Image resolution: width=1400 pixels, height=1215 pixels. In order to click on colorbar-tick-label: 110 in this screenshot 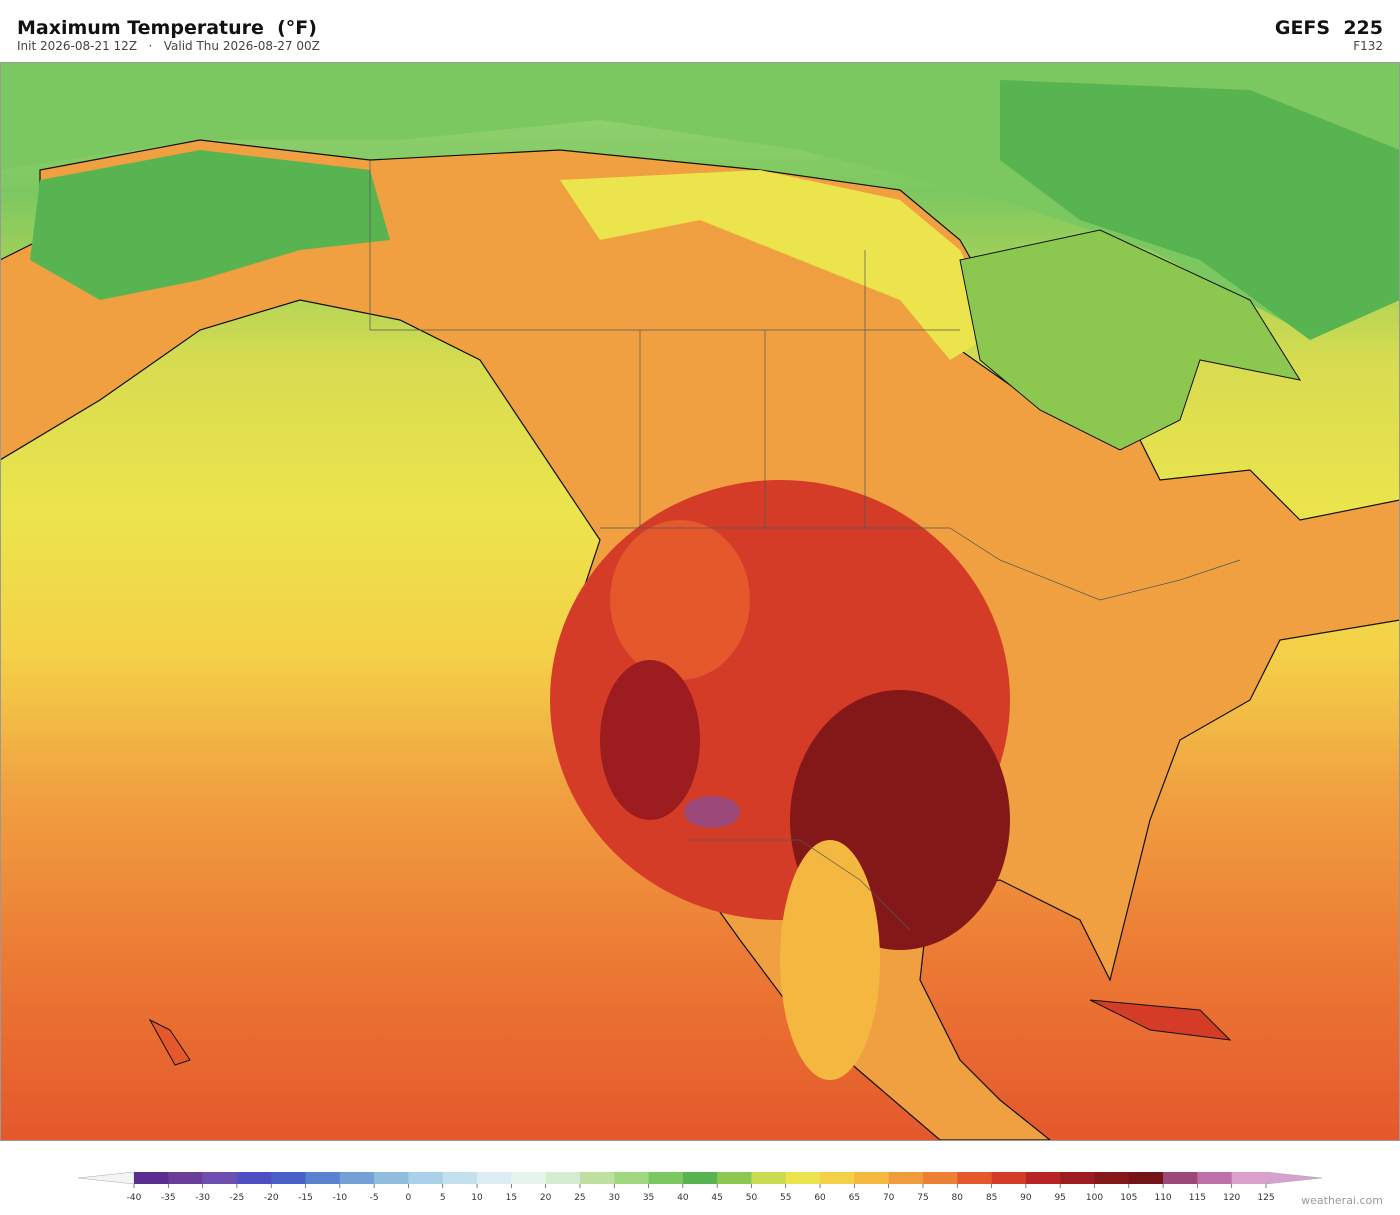, I will do `click(1162, 1198)`.